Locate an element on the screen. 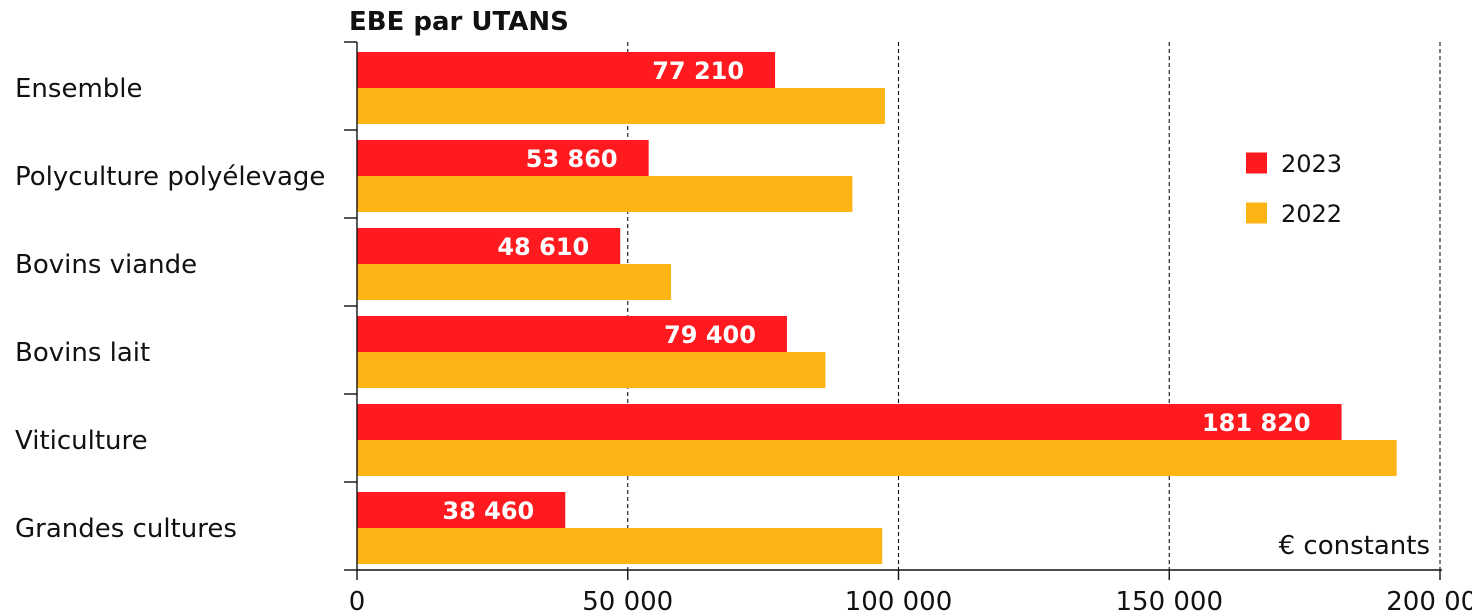  legend-label-2022: 2022 is located at coordinates (1311, 214).